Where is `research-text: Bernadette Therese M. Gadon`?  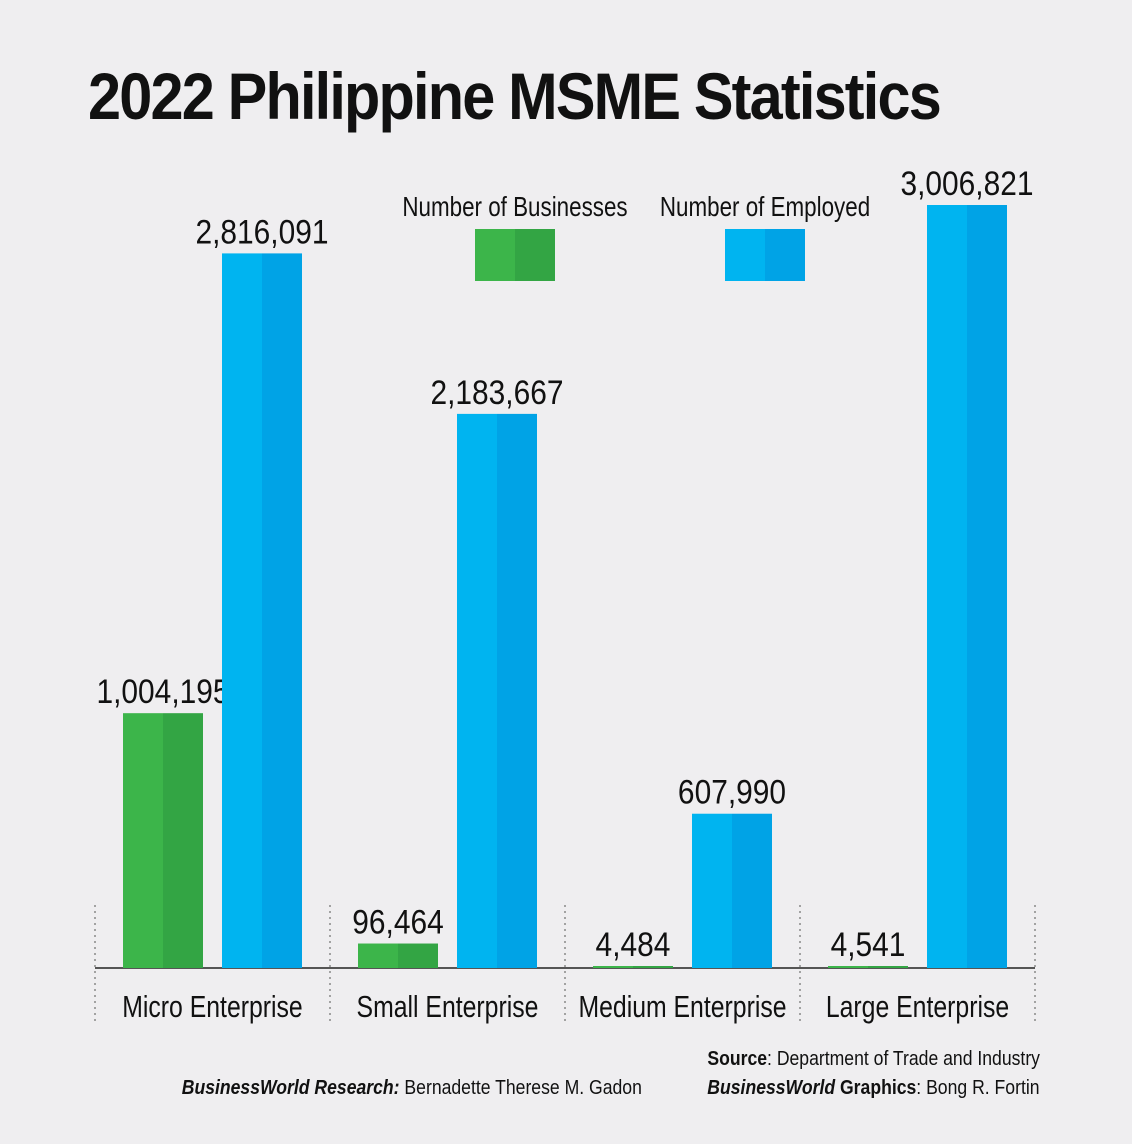
research-text: Bernadette Therese M. Gadon is located at coordinates (520, 1088).